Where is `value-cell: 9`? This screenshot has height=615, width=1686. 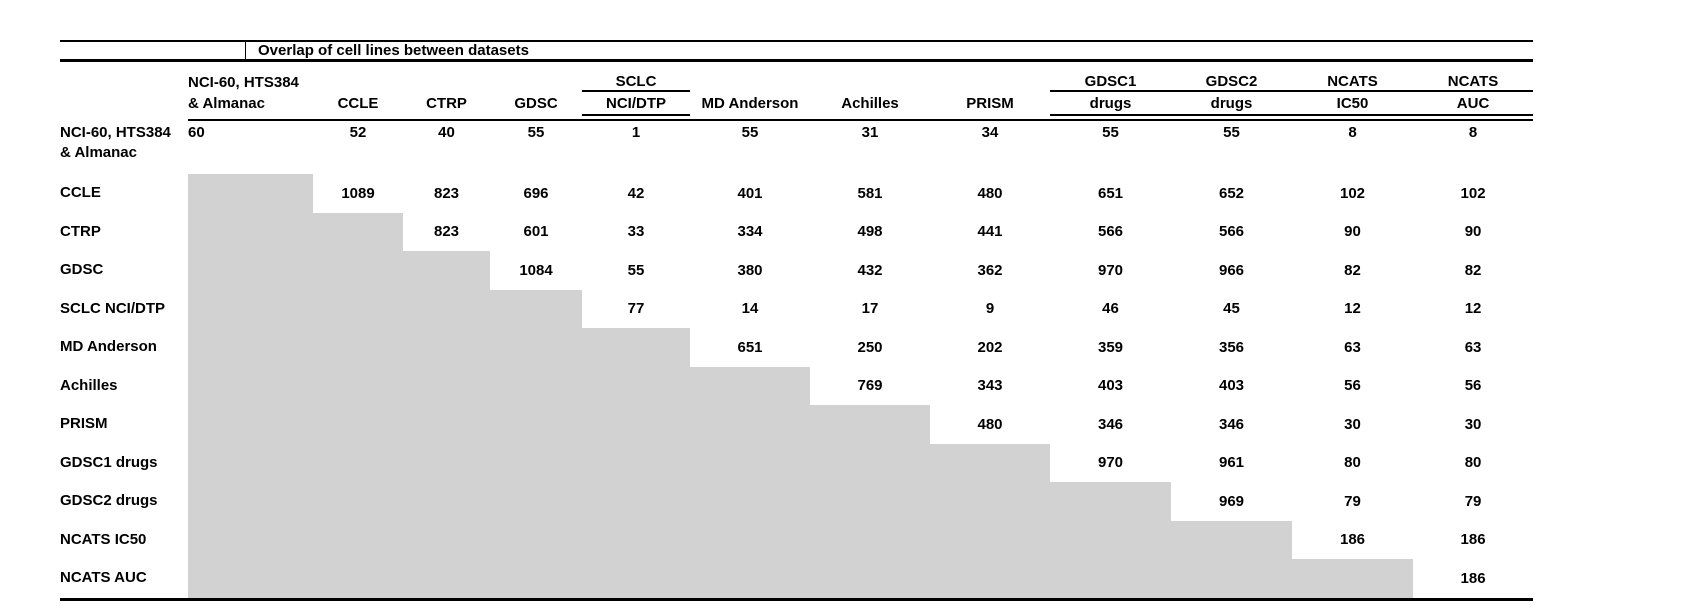
value-cell: 9 is located at coordinates (990, 309).